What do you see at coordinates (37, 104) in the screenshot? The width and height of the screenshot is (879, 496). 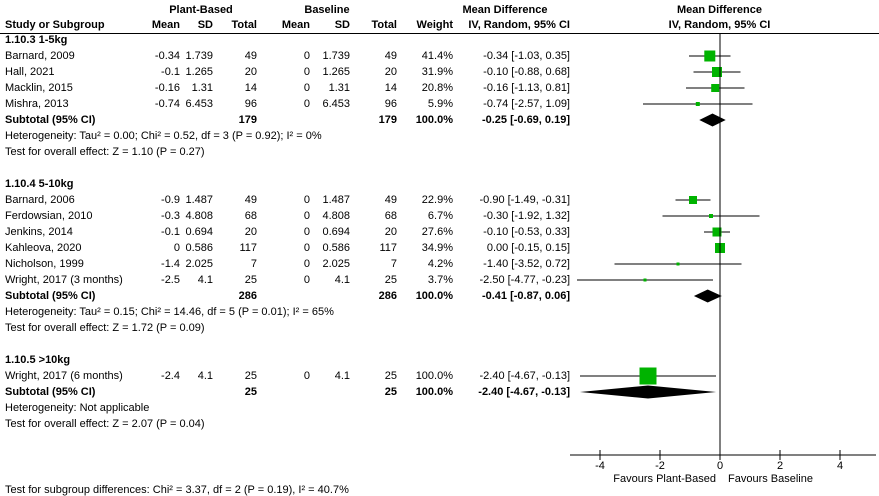 I see `study-name: Mishra, 2013` at bounding box center [37, 104].